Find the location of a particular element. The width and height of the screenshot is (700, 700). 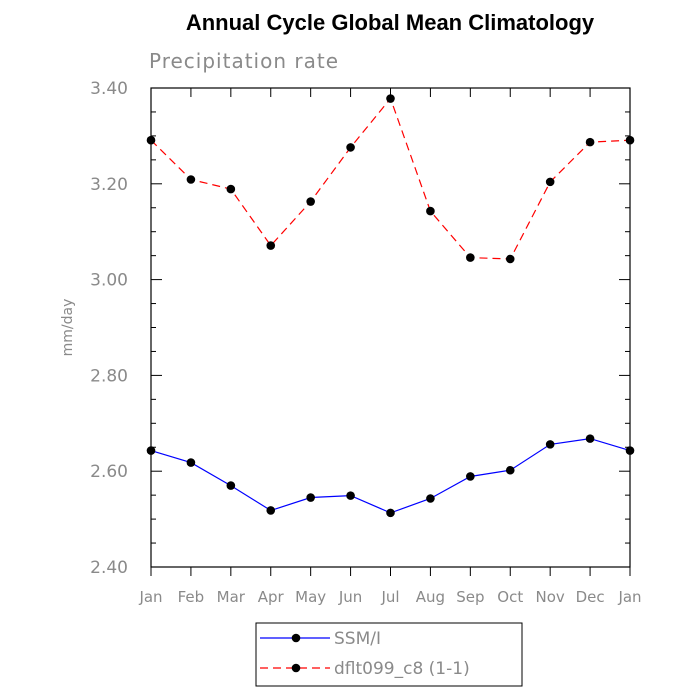

x-tick-label: Mar is located at coordinates (231, 597).